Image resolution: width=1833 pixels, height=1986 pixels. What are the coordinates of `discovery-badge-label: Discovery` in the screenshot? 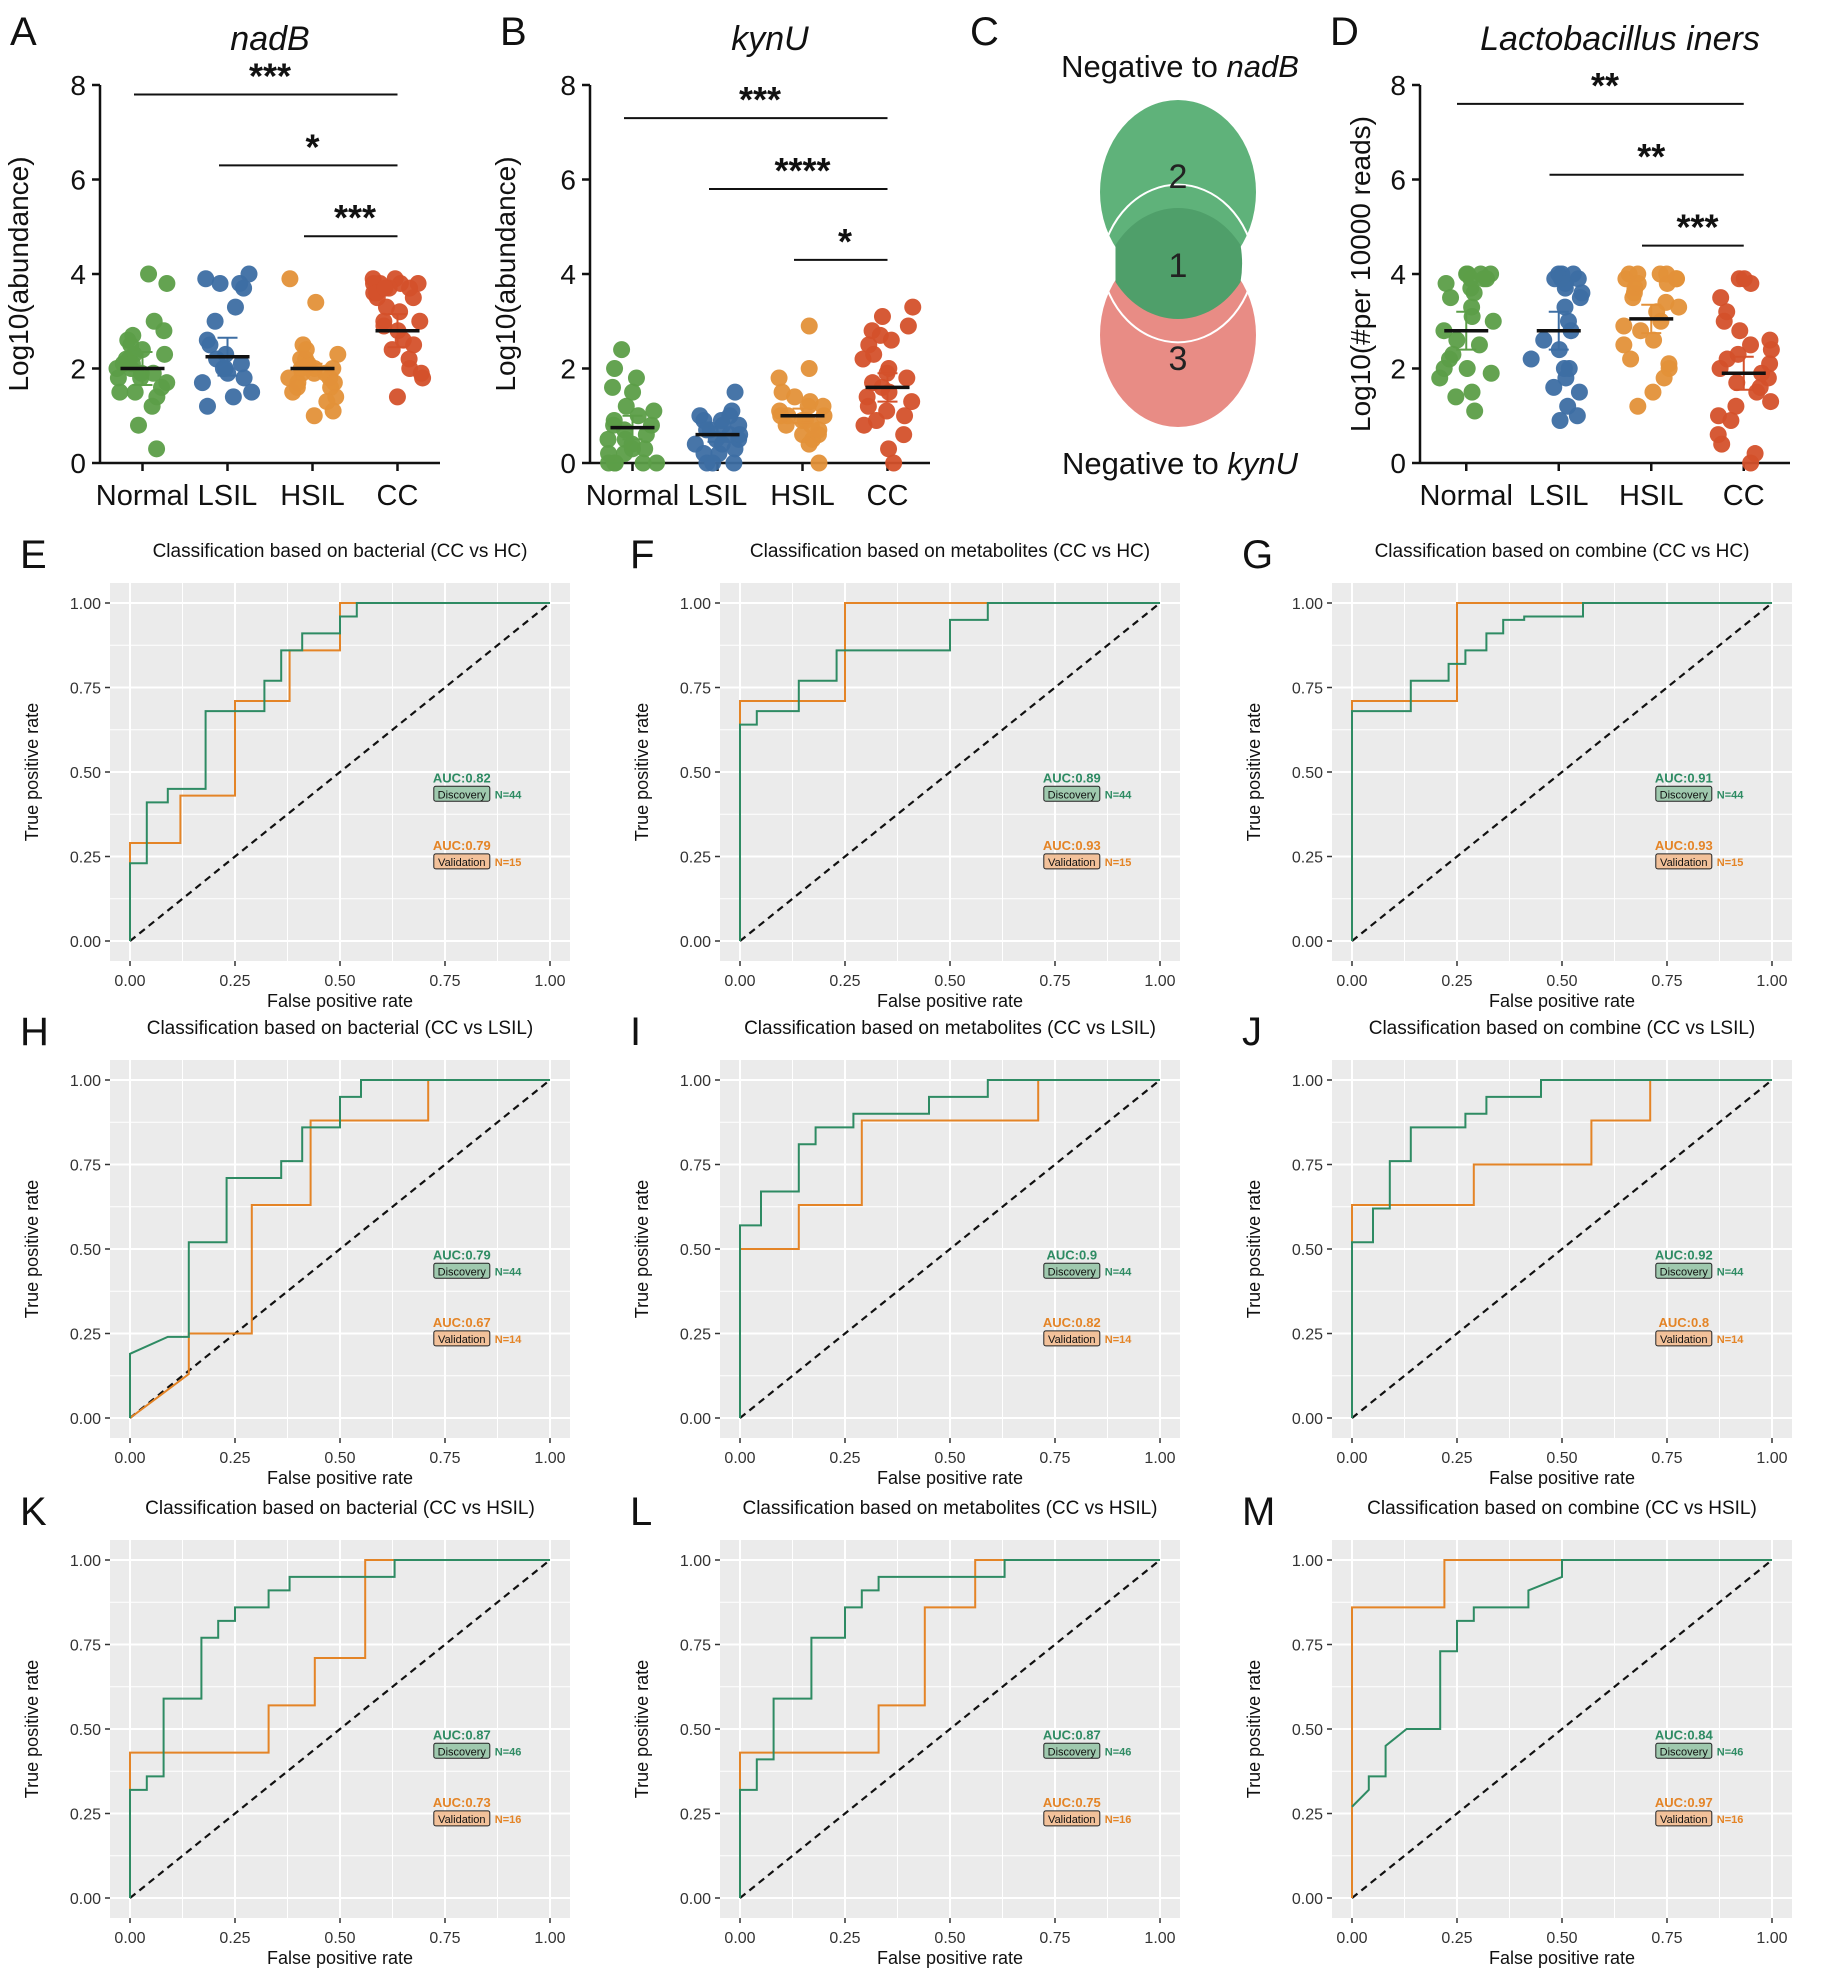 It's located at (462, 1752).